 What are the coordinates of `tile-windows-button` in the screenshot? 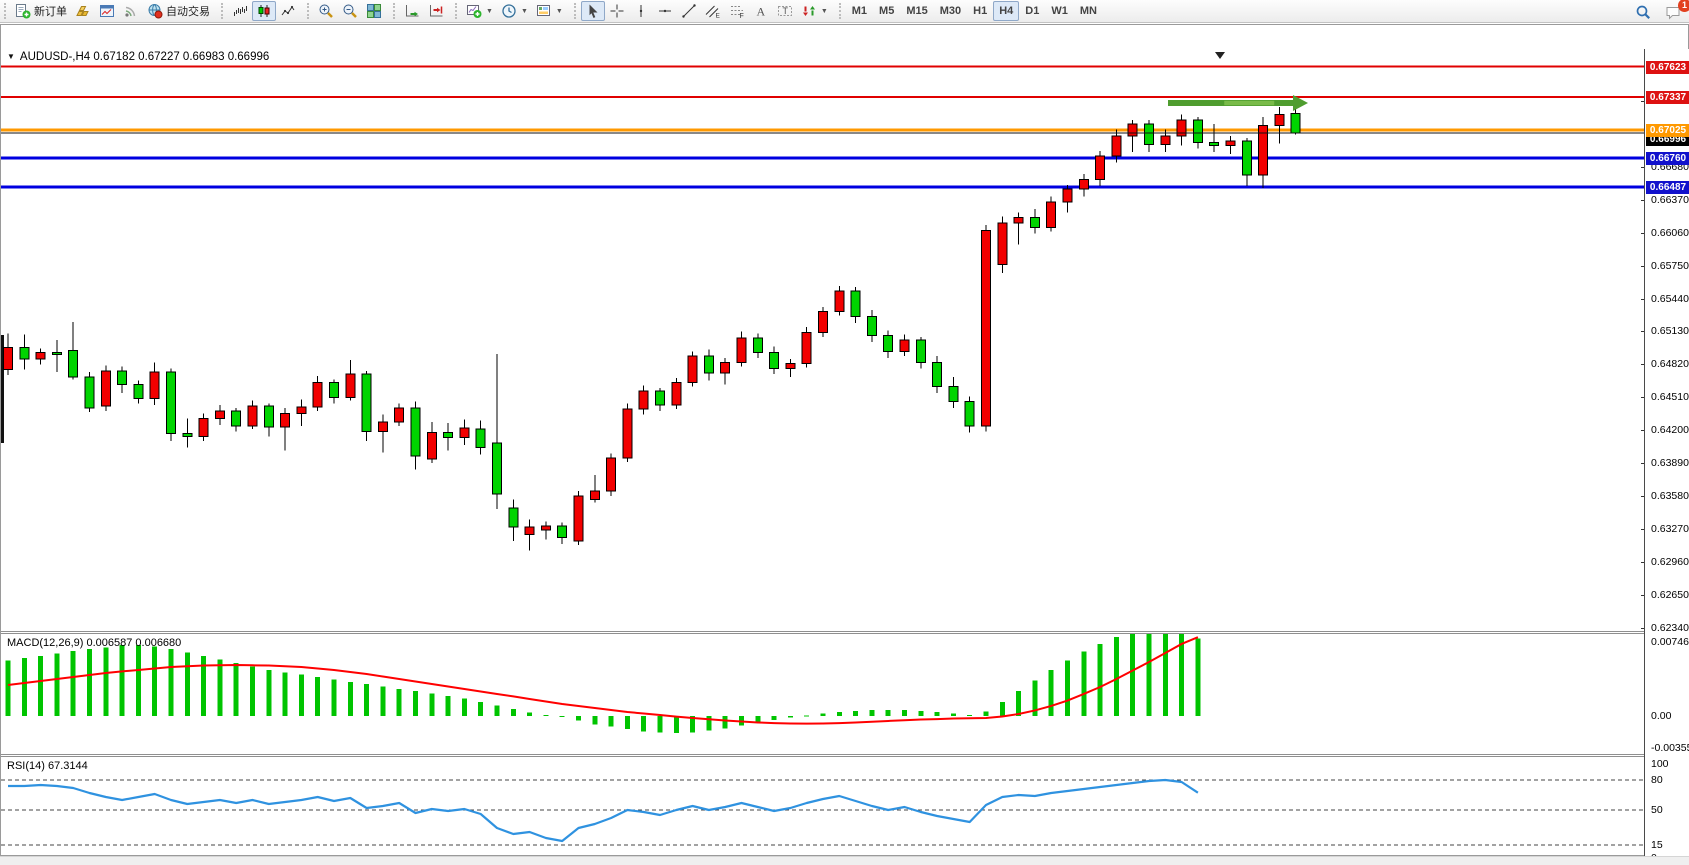 It's located at (374, 11).